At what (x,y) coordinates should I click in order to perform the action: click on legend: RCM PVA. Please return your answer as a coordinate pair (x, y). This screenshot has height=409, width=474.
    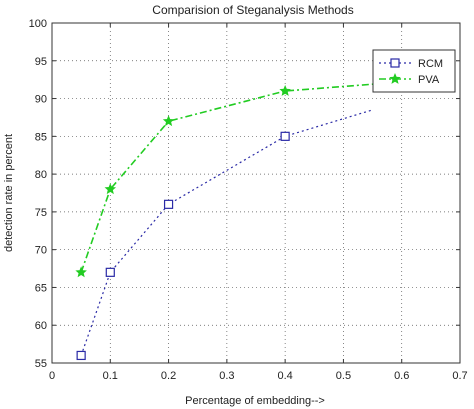
    Looking at the image, I should click on (414, 71).